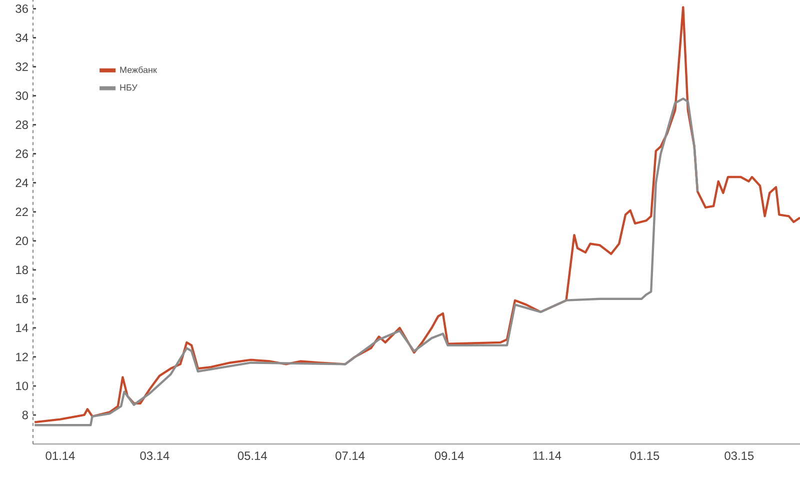 Image resolution: width=800 pixels, height=480 pixels. Describe the element at coordinates (22, 212) in the screenshot. I see `y-tick-label: 22` at that location.